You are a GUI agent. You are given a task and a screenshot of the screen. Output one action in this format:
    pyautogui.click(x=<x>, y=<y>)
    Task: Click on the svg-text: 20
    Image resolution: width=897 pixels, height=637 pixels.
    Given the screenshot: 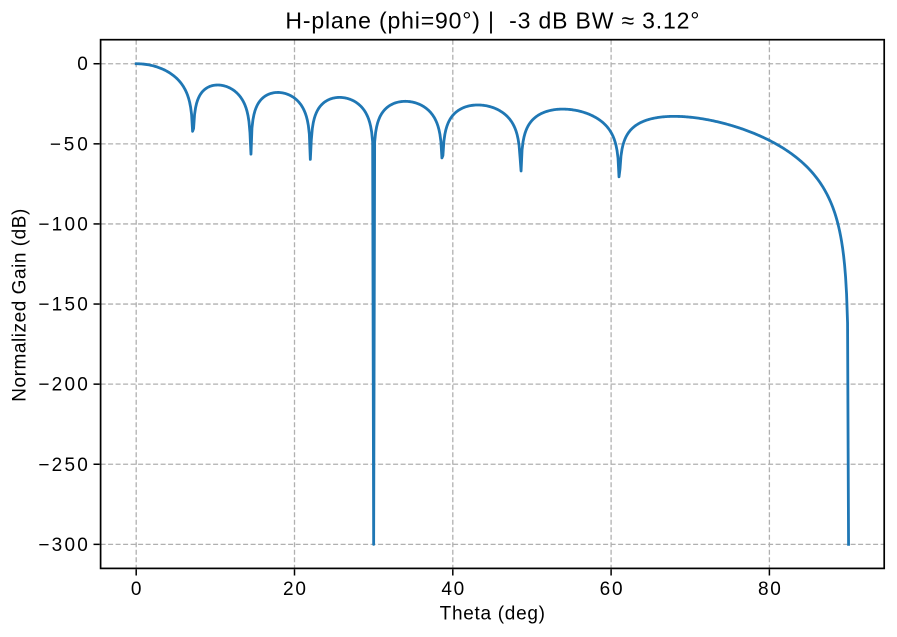 What is the action you would take?
    pyautogui.click(x=294, y=589)
    